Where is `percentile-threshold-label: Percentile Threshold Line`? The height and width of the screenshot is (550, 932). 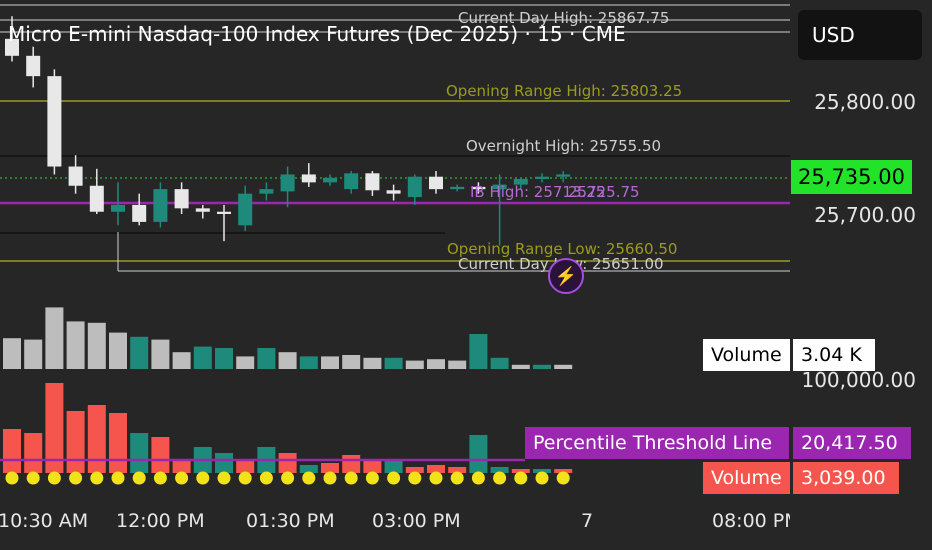 percentile-threshold-label: Percentile Threshold Line is located at coordinates (657, 443).